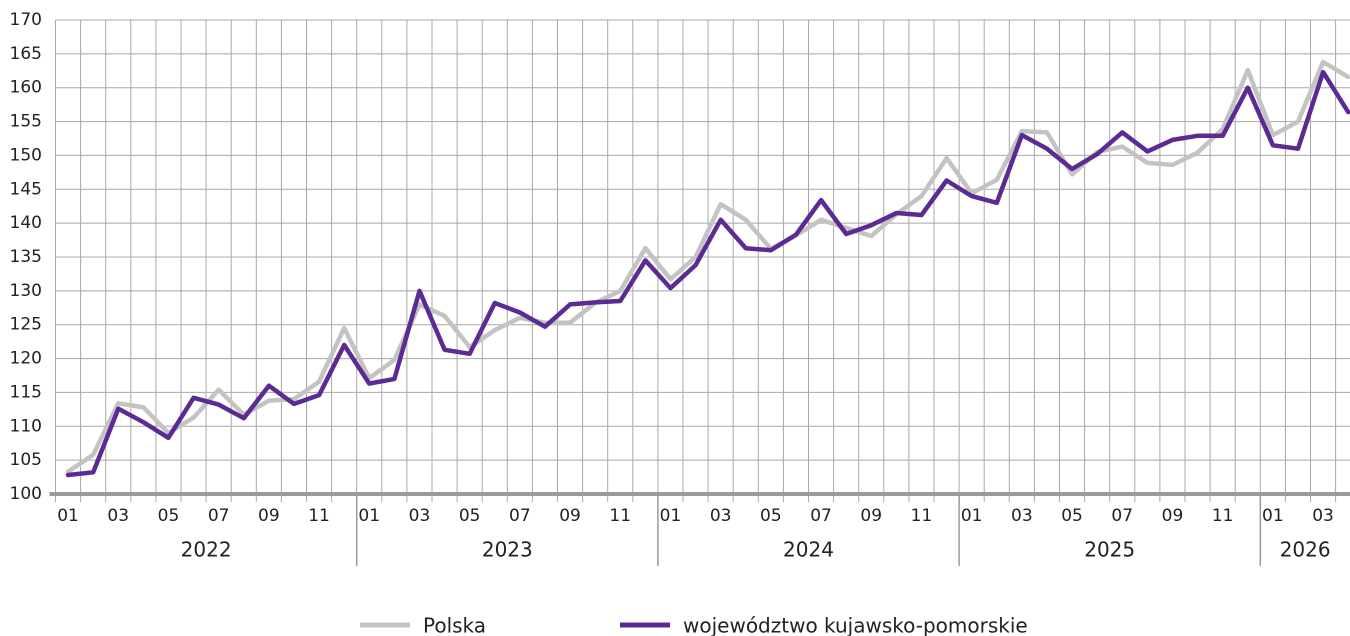 This screenshot has width=1350, height=636. I want to click on y-tick-label: 125, so click(26, 325).